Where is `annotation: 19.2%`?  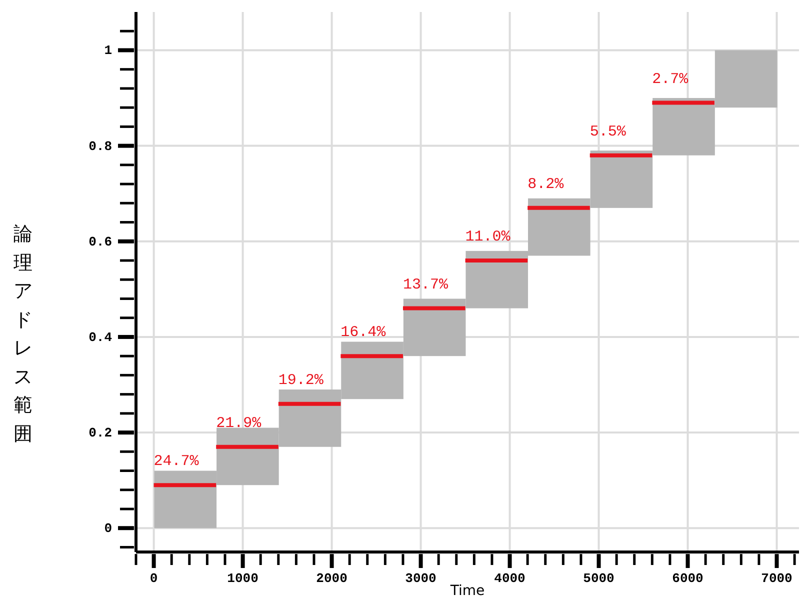 annotation: 19.2% is located at coordinates (301, 380).